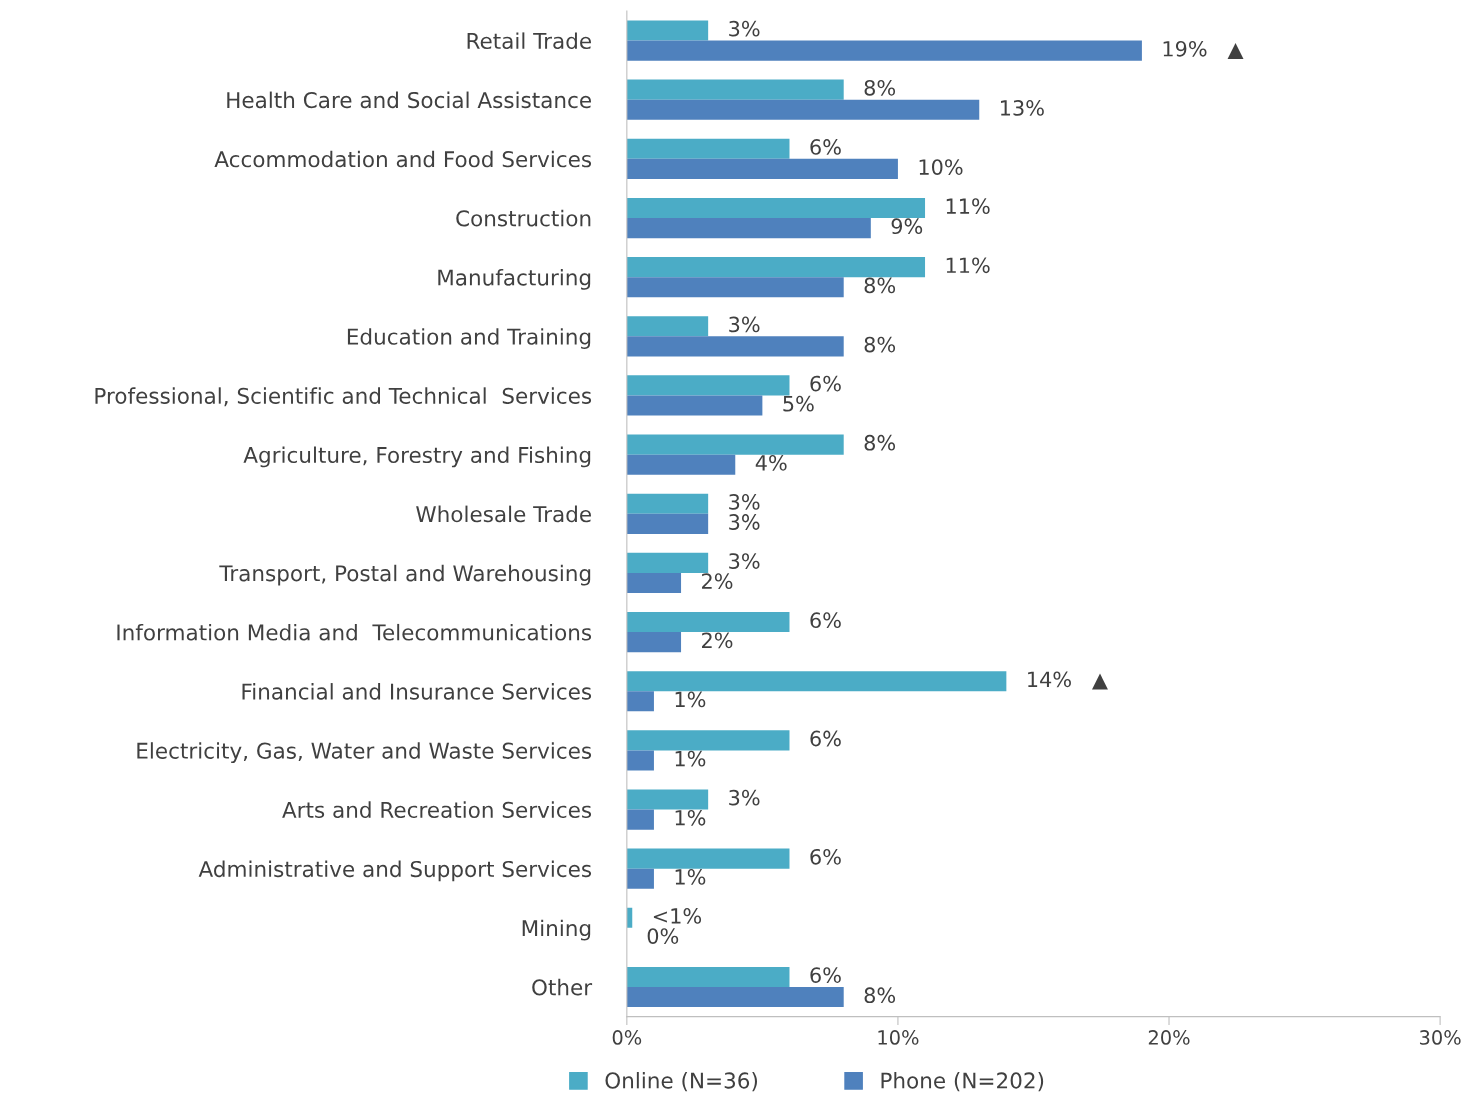 Image resolution: width=1468 pixels, height=1099 pixels. Describe the element at coordinates (1068, 680) in the screenshot. I see `data-label: 14% ▲` at that location.